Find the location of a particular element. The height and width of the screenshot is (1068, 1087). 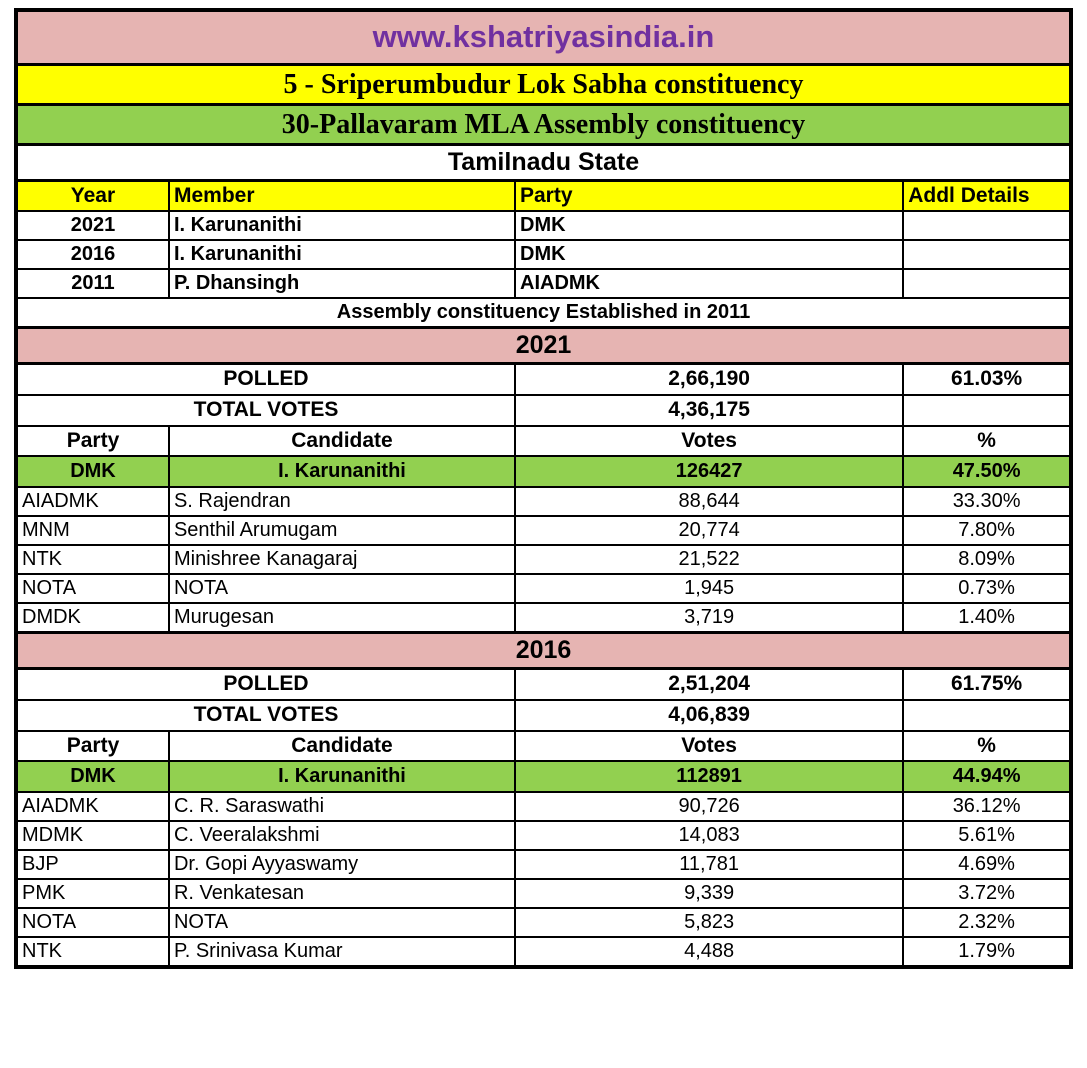

candidate-name: Dr. Gopi Ayyaswamy is located at coordinates (342, 864).